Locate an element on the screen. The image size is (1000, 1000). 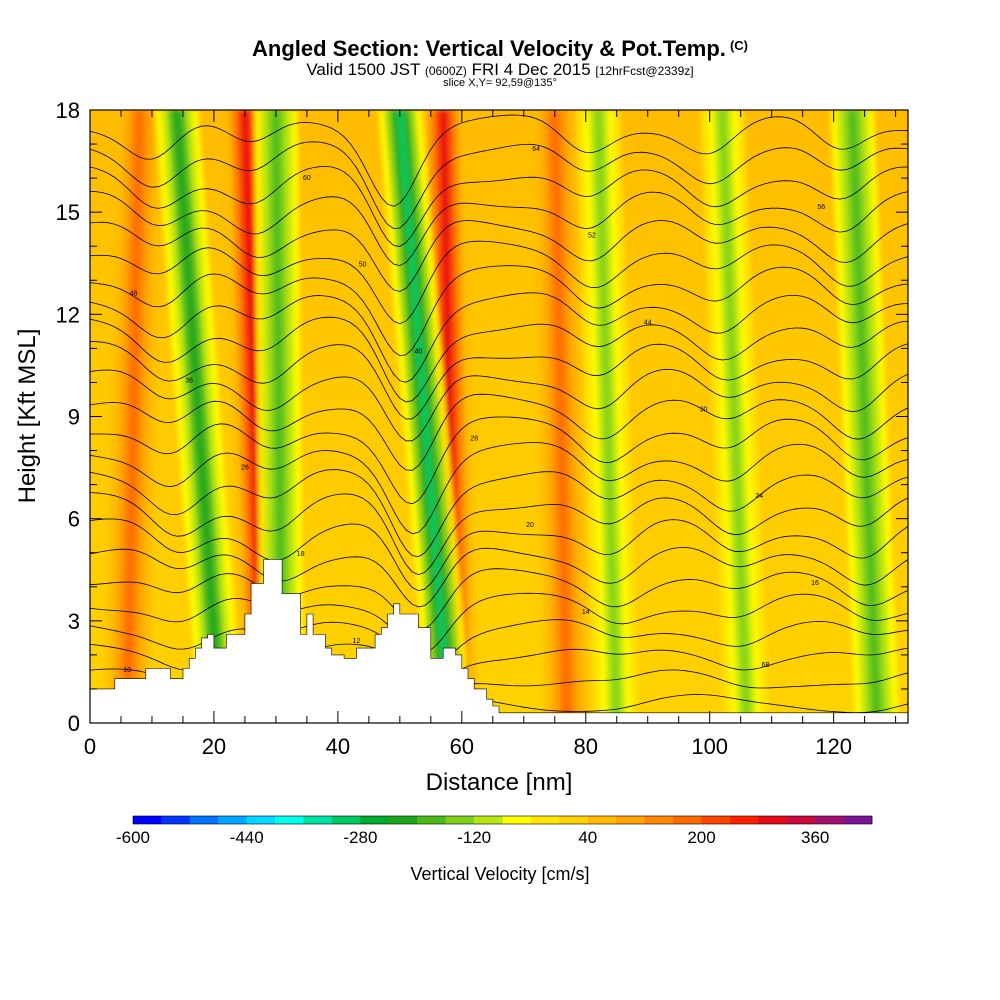
colorbar-tick-label: -280 is located at coordinates (360, 837).